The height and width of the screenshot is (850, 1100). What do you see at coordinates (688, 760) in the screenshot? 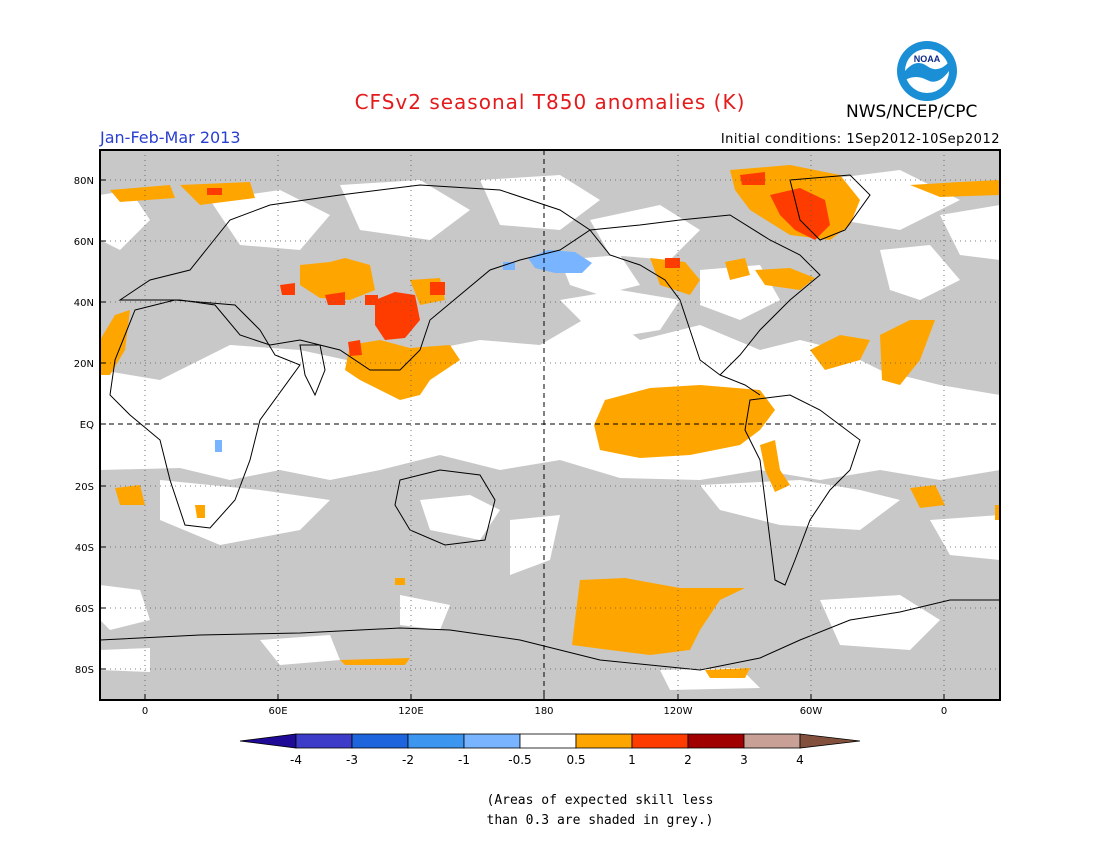
I see `colorbar-label: 2` at bounding box center [688, 760].